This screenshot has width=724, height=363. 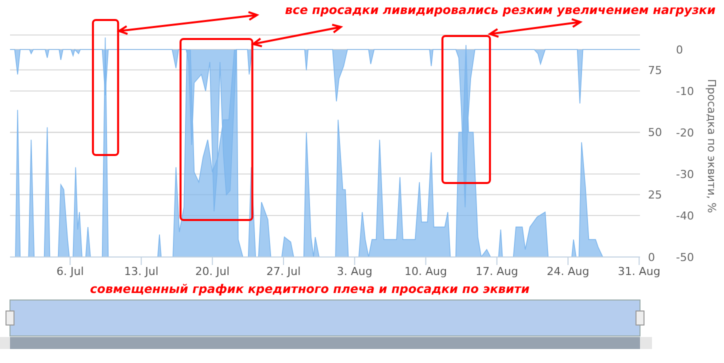 What do you see at coordinates (500, 10) in the screenshot?
I see `text: все просадки ливидировались резким увеличением нагрузки` at bounding box center [500, 10].